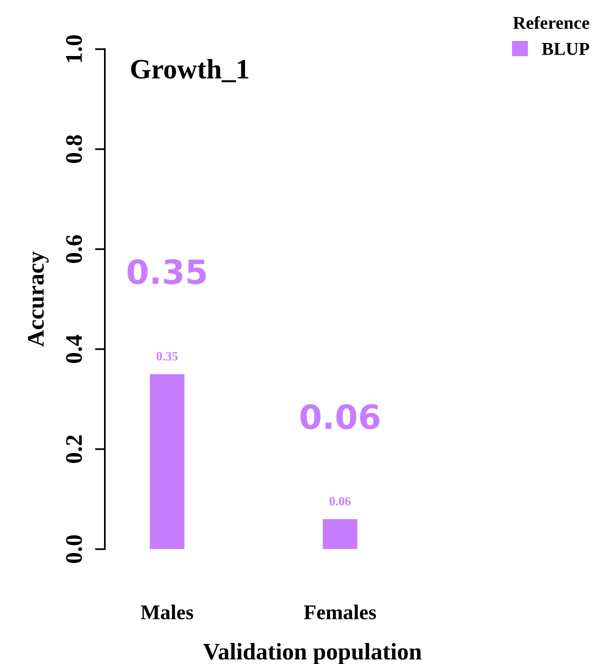 The image size is (606, 664). I want to click on annotation: 0.35, so click(167, 271).